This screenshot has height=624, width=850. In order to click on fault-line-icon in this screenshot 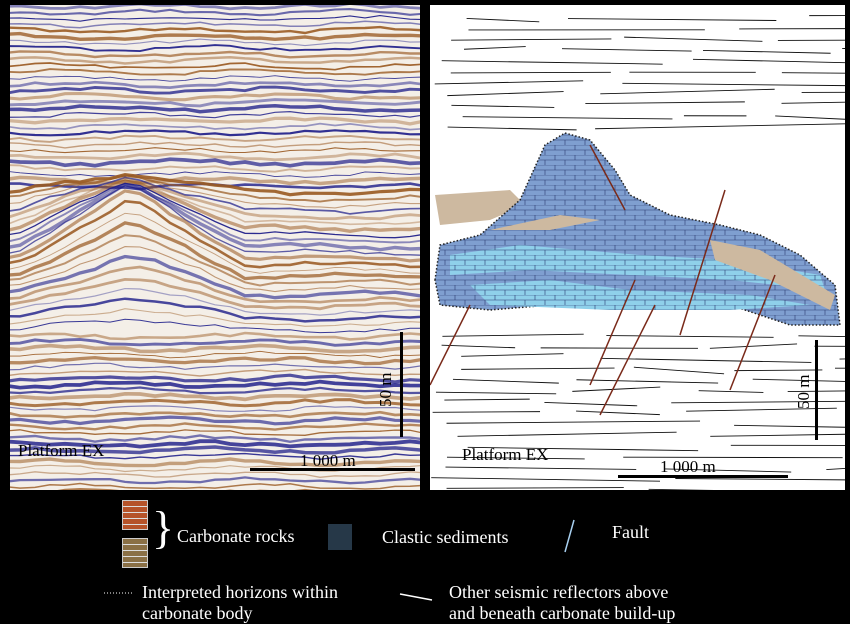, I will do `click(569, 536)`.